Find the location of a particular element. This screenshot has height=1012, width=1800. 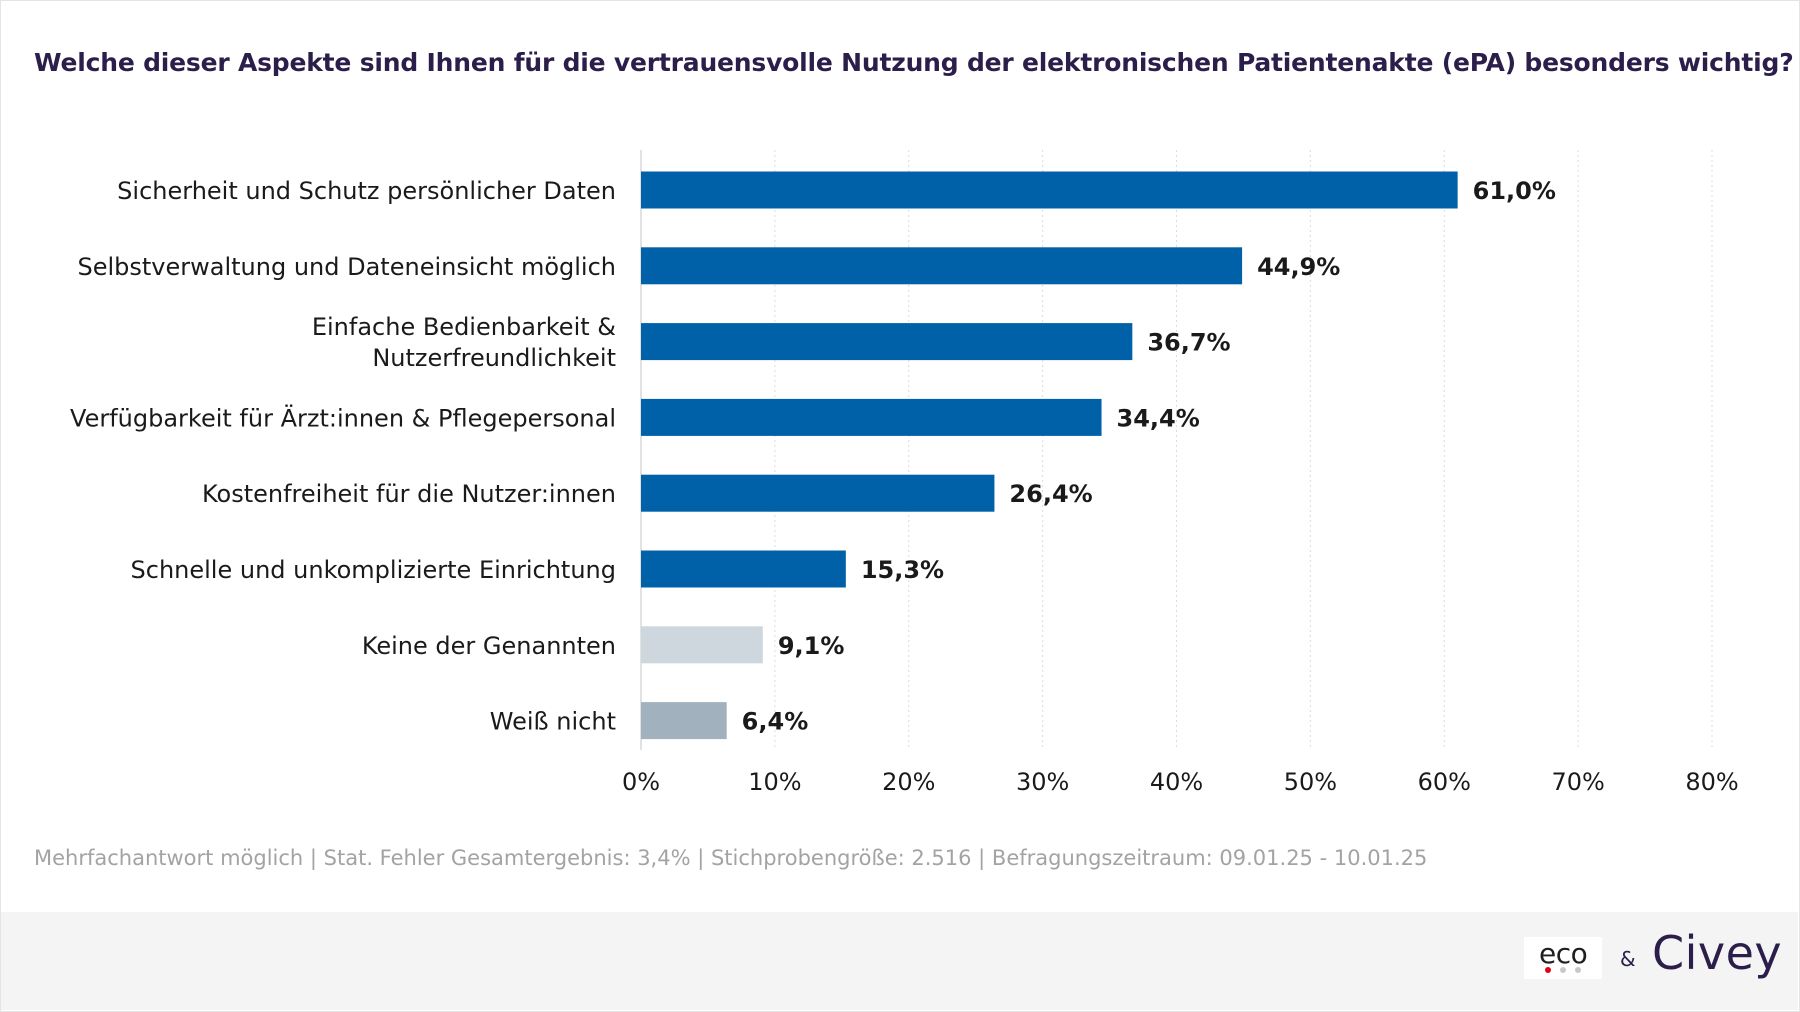

footer-bar is located at coordinates (899, 961).